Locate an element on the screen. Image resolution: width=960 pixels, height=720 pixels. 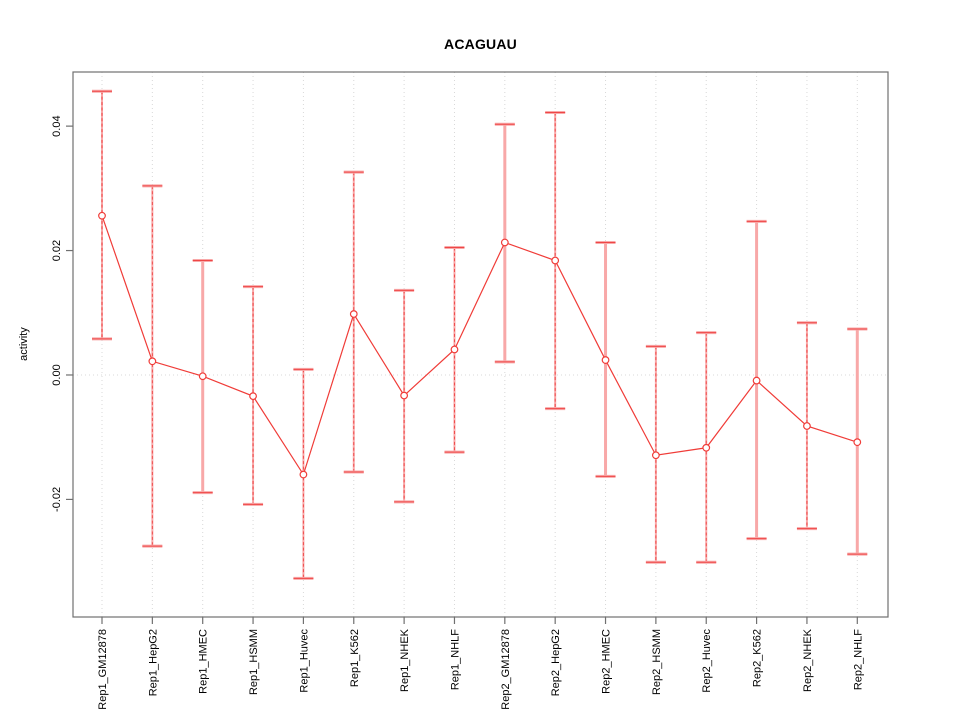
x-category-label: Rep2_HMEC is located at coordinates (607, 661).